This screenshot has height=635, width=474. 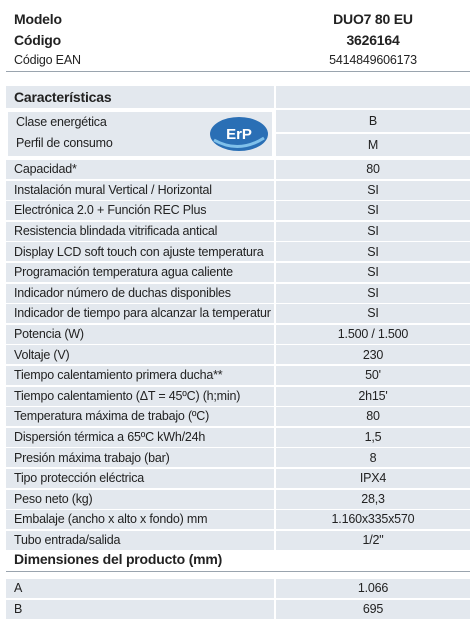 What do you see at coordinates (373, 355) in the screenshot?
I see `value: 230` at bounding box center [373, 355].